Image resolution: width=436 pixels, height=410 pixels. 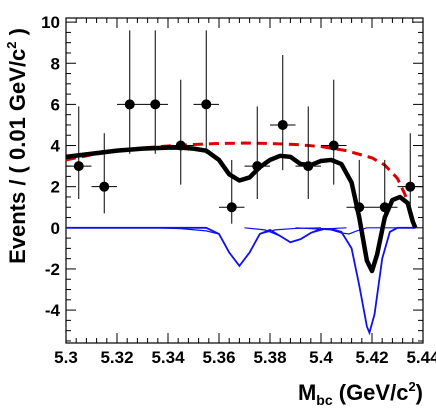 What do you see at coordinates (324, 400) in the screenshot?
I see `x-axis-title-sub: bc` at bounding box center [324, 400].